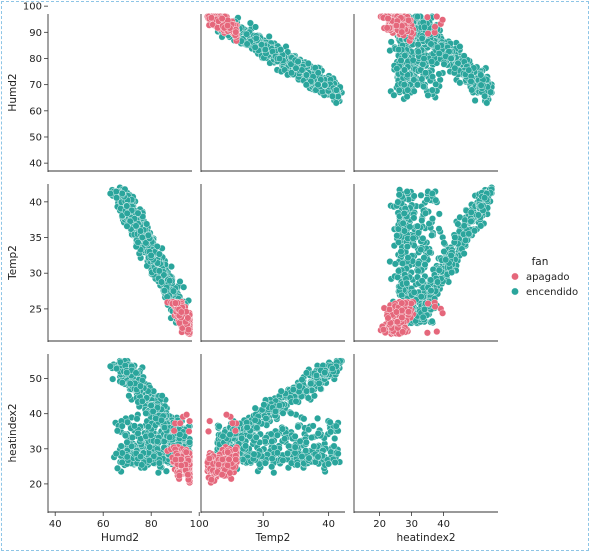 Image resolution: width=592 pixels, height=554 pixels. Describe the element at coordinates (425, 263) in the screenshot. I see `panel-Temp2-vs-heatindex2` at that location.